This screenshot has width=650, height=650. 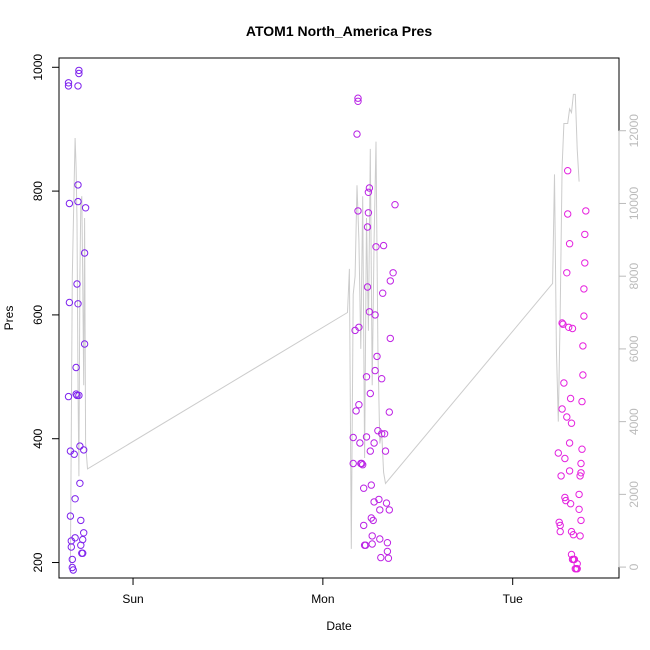 I want to click on x-tick-label: Mon, so click(x=322, y=599).